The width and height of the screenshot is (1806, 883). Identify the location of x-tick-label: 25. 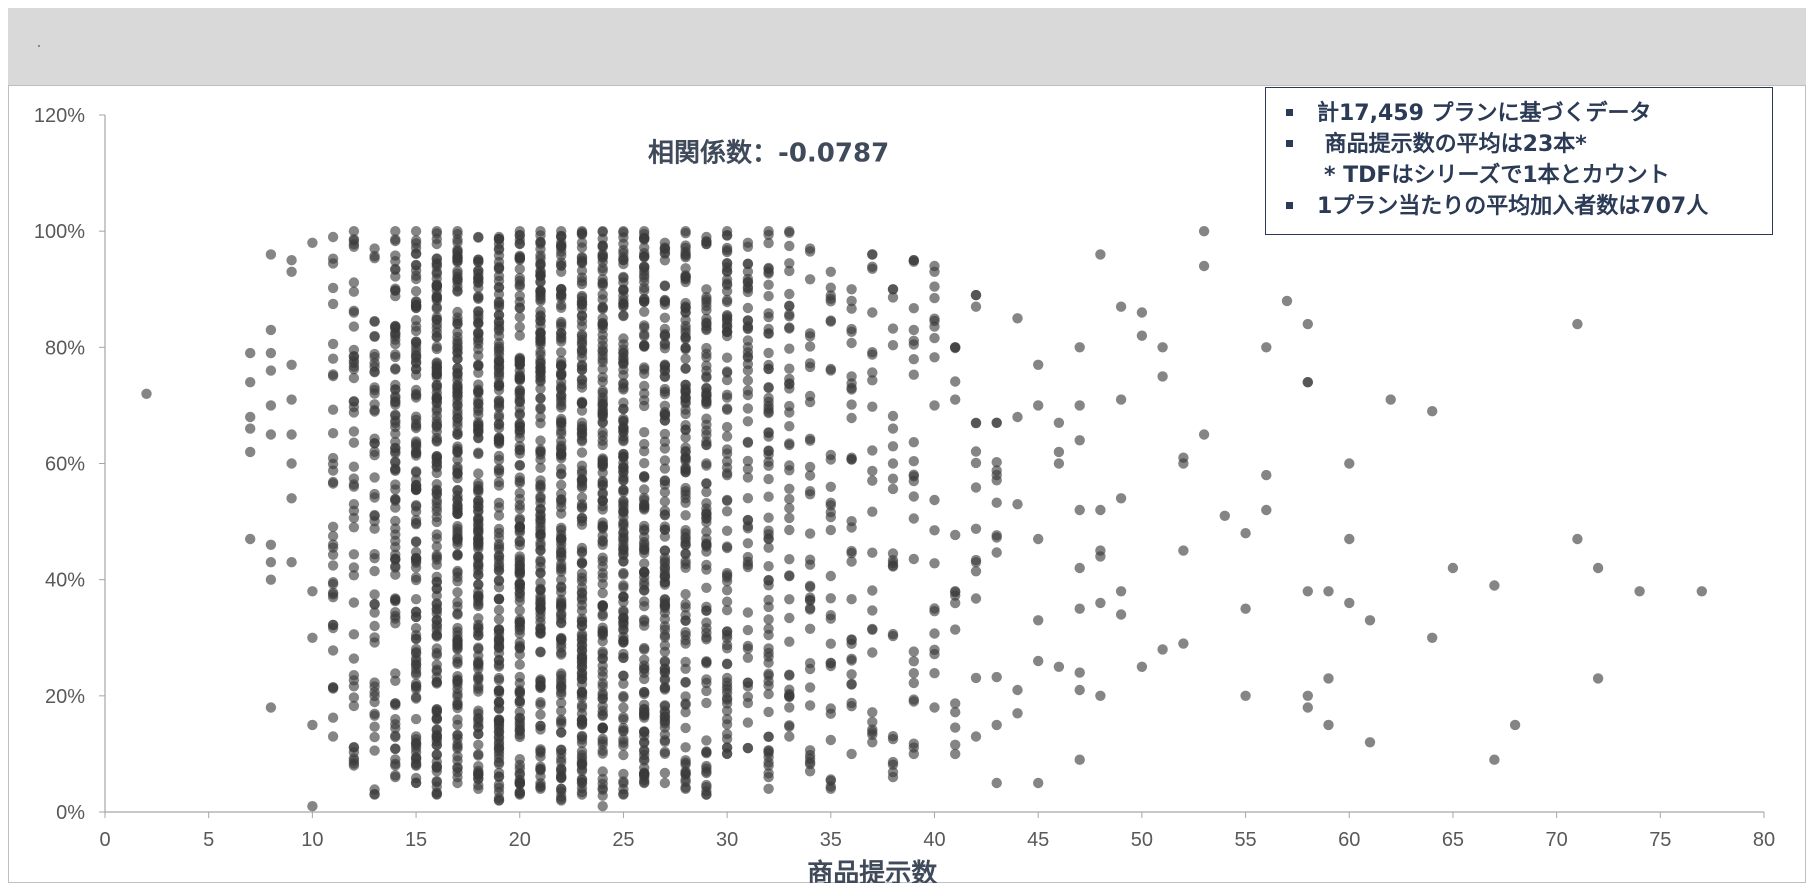
(623, 840).